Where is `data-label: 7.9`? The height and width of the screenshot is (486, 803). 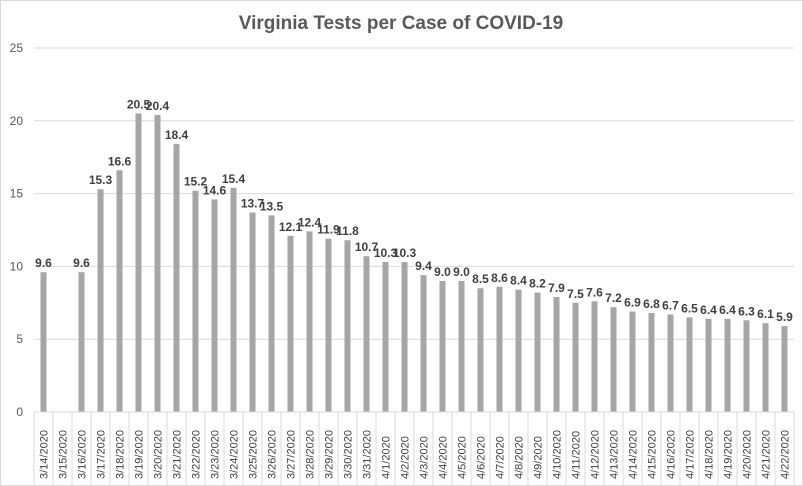 data-label: 7.9 is located at coordinates (556, 288).